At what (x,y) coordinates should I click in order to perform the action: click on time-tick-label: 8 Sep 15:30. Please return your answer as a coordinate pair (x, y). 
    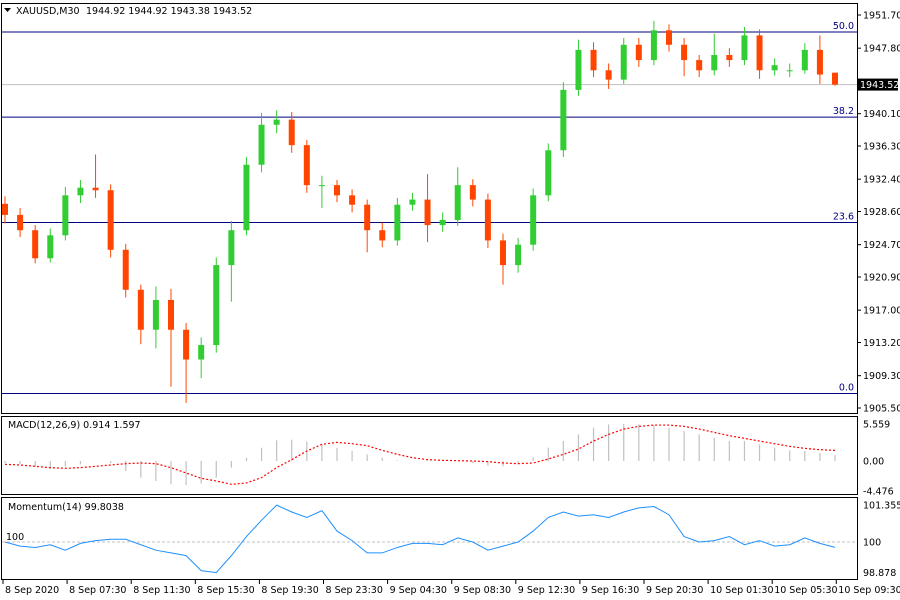
    Looking at the image, I should click on (225, 590).